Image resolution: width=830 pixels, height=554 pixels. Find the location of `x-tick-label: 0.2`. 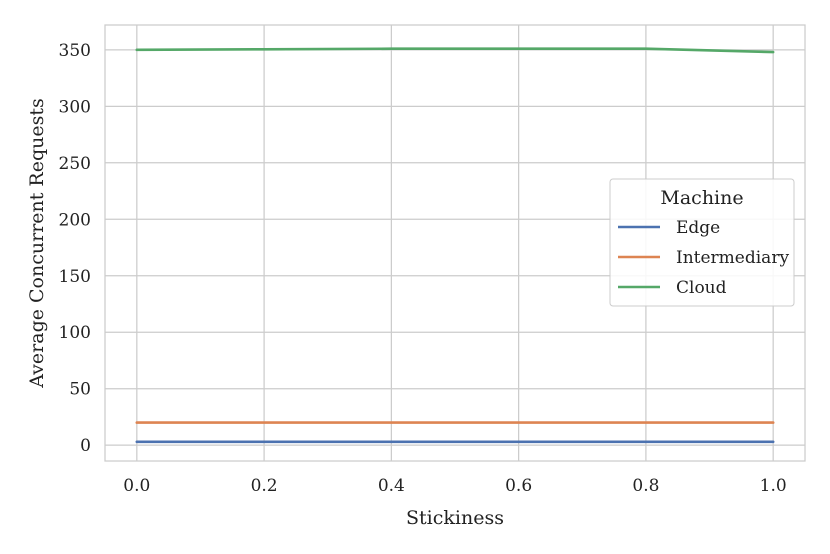

x-tick-label: 0.2 is located at coordinates (264, 486).